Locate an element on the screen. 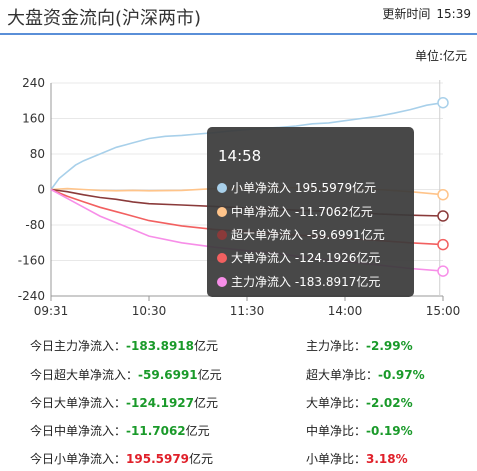  stat-super-large-inflow: 今日超大单净流入：-59.6991亿元 is located at coordinates (126, 375).